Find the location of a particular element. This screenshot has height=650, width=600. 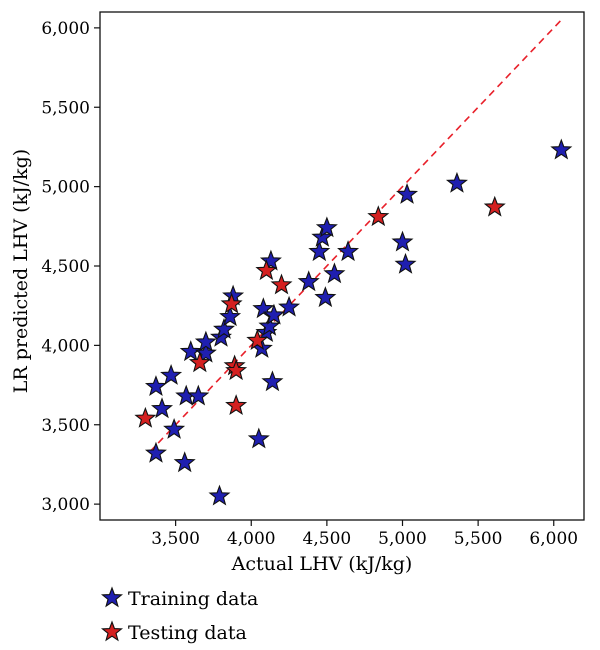

x-tick-label: 5,500 is located at coordinates (478, 539).